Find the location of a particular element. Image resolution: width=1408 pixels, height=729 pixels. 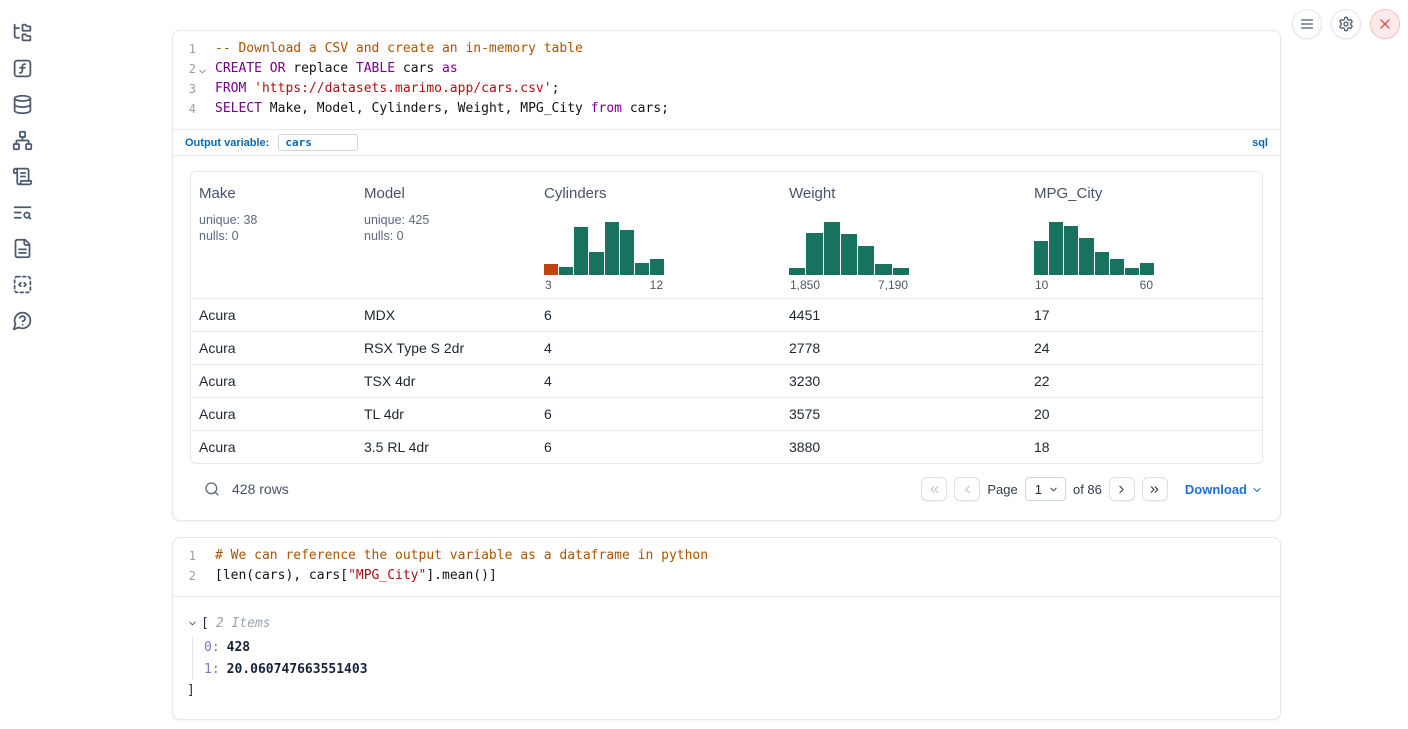

tree-root-row: [ 2 Items is located at coordinates (733, 623).